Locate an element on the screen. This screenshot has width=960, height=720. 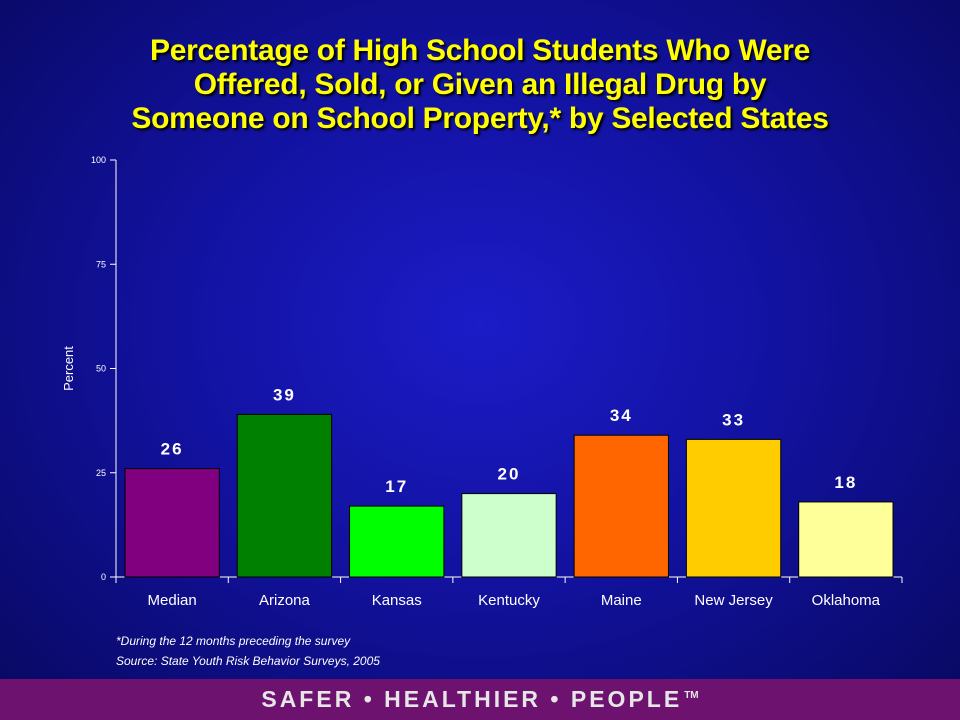
slogan-text: SAFER • HEALTHIER • PEOPLE is located at coordinates (472, 699).